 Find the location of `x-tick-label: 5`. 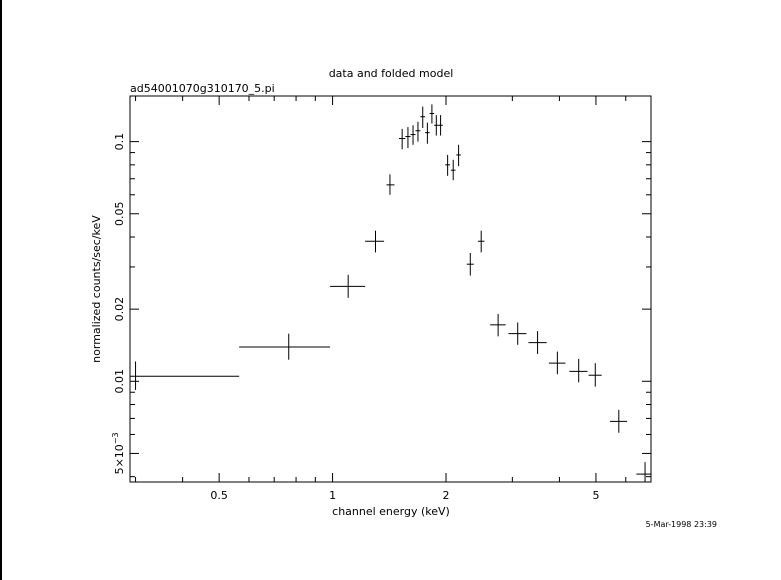

x-tick-label: 5 is located at coordinates (595, 495).